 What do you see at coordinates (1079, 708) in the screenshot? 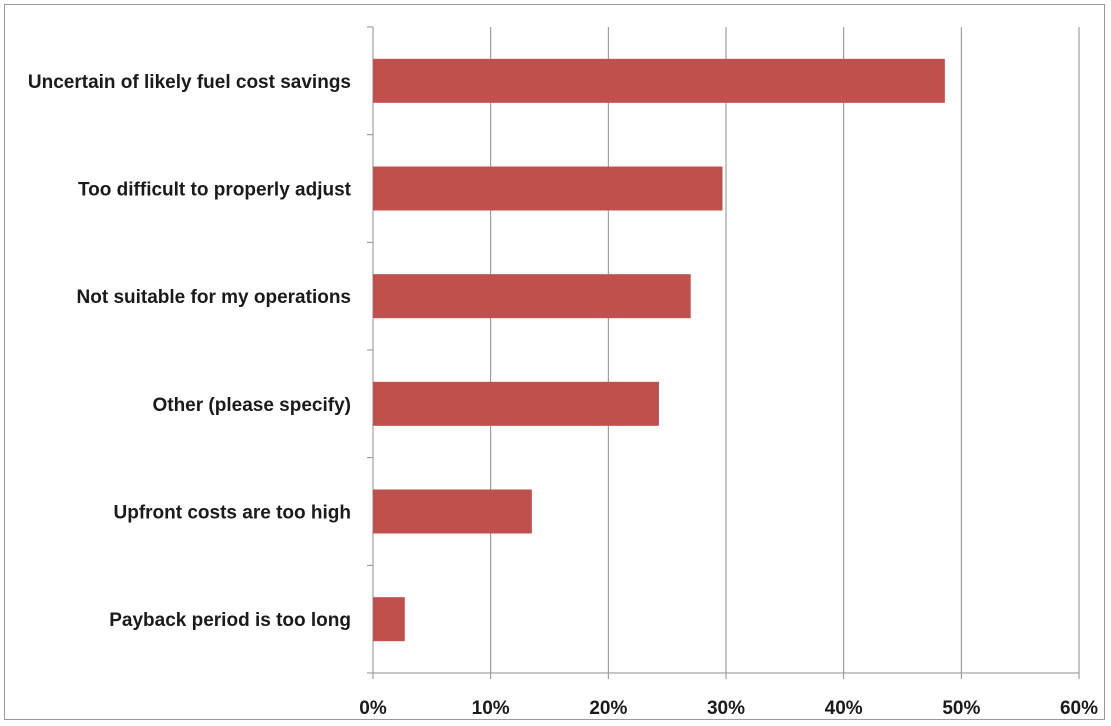
I see `x-tick-label: 60%` at bounding box center [1079, 708].